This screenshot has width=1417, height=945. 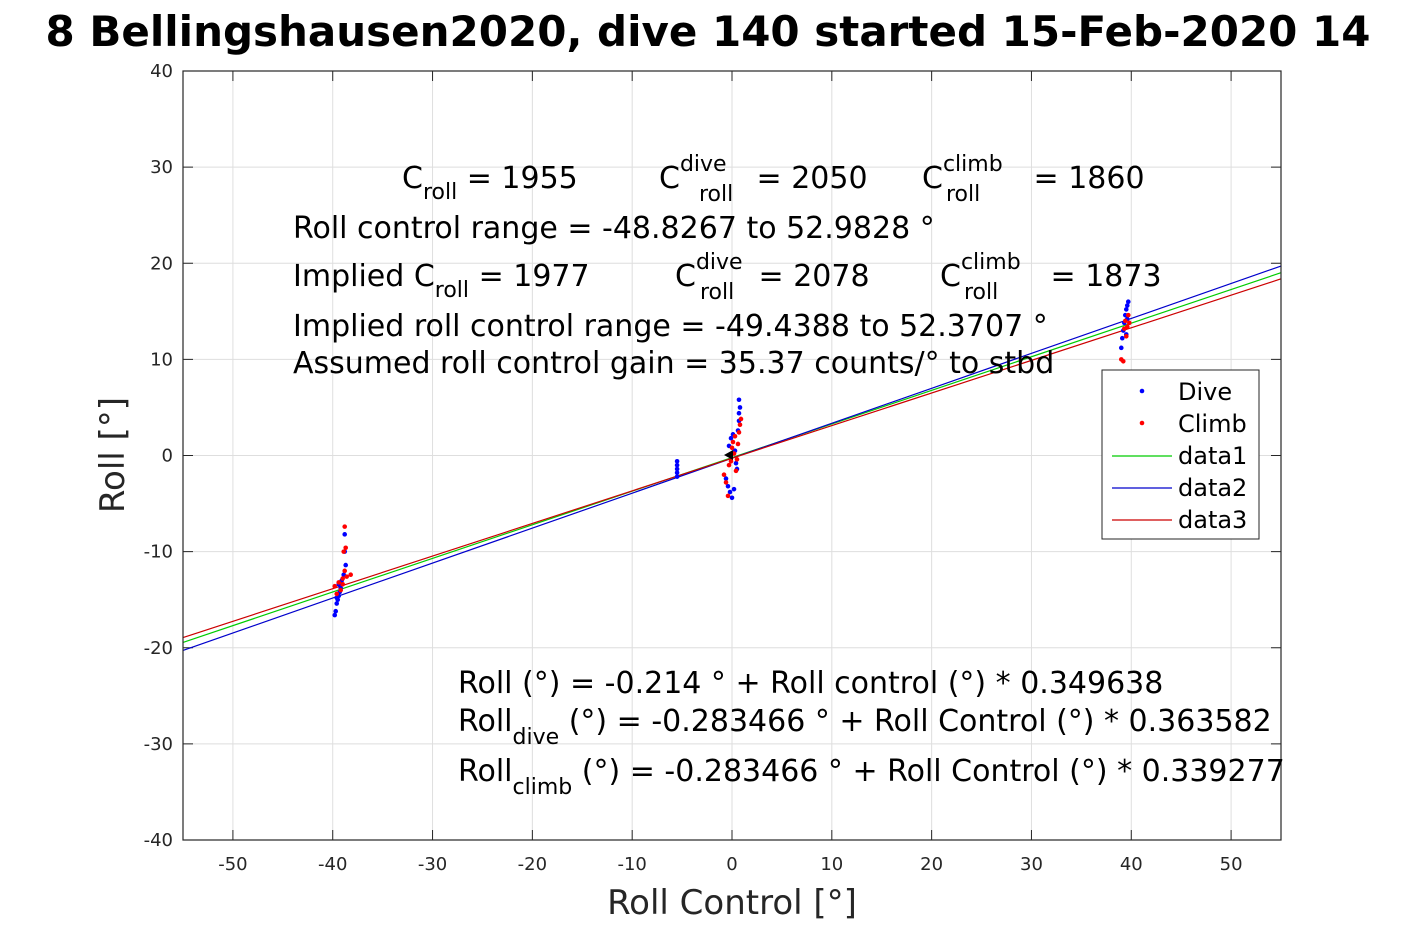 What do you see at coordinates (1142, 391) in the screenshot?
I see `legend-marker-dive` at bounding box center [1142, 391].